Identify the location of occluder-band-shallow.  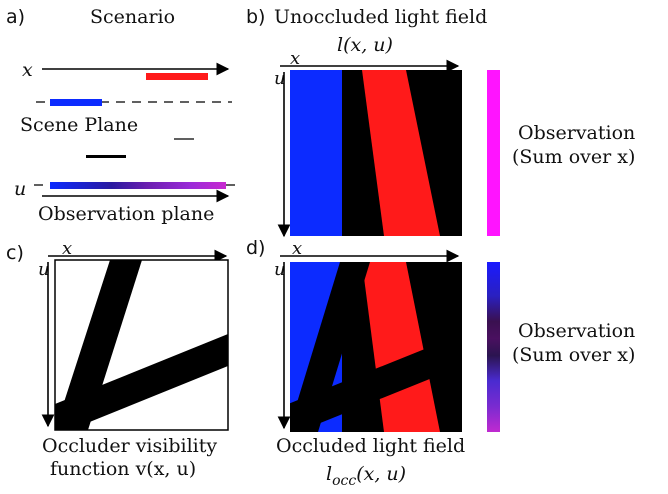
(141, 382).